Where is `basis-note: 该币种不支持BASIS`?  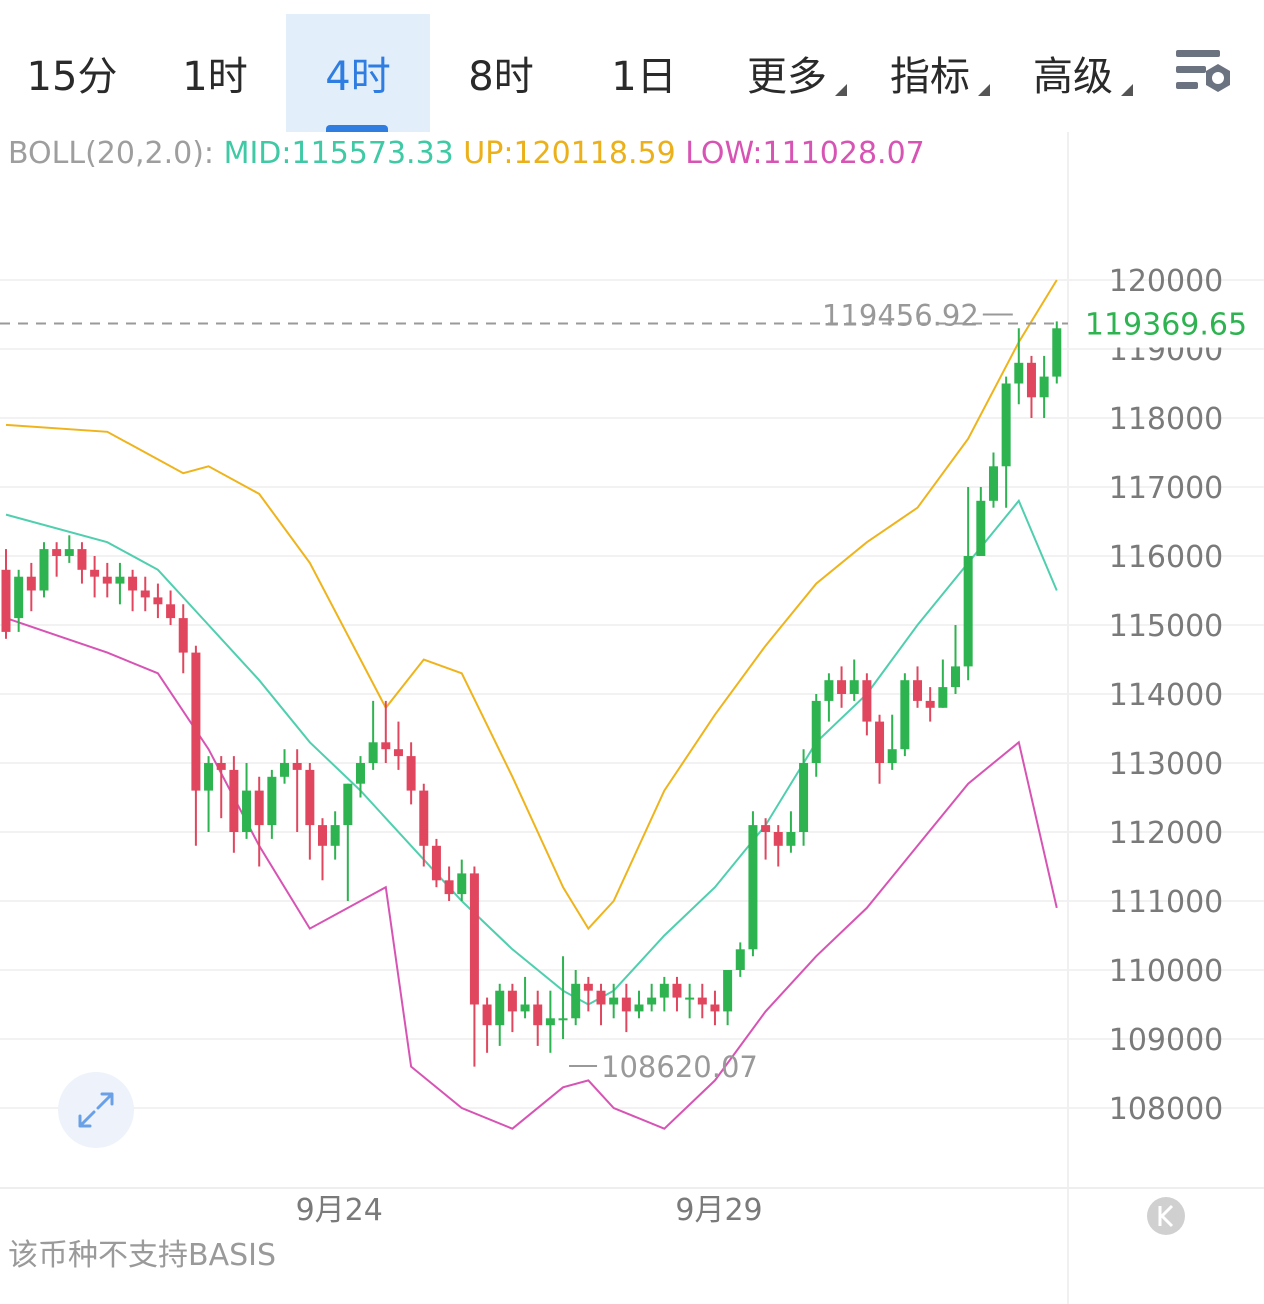 basis-note: 该币种不支持BASIS is located at coordinates (142, 1255).